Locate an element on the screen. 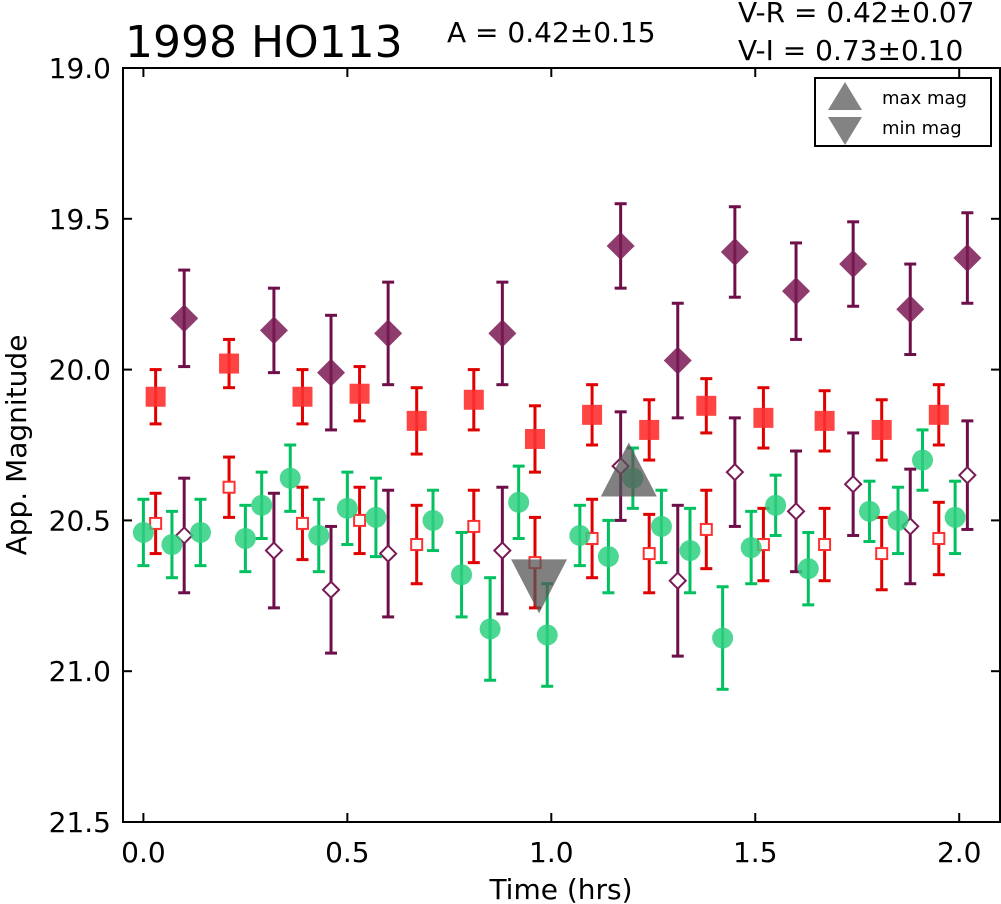 This screenshot has width=1001, height=904. y-axis-label: App. Magnitude is located at coordinates (16, 445).